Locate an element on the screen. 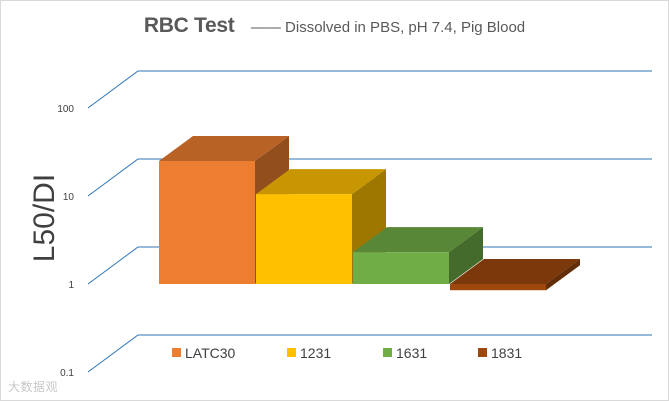 This screenshot has height=401, width=669. legend-item-1831: 1831 is located at coordinates (500, 353).